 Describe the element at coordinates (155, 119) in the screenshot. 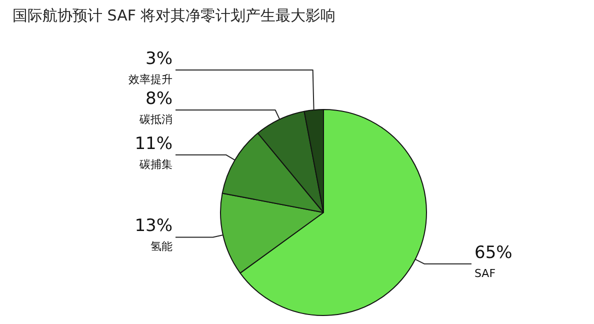

I see `slice-label: 碳抵消` at that location.